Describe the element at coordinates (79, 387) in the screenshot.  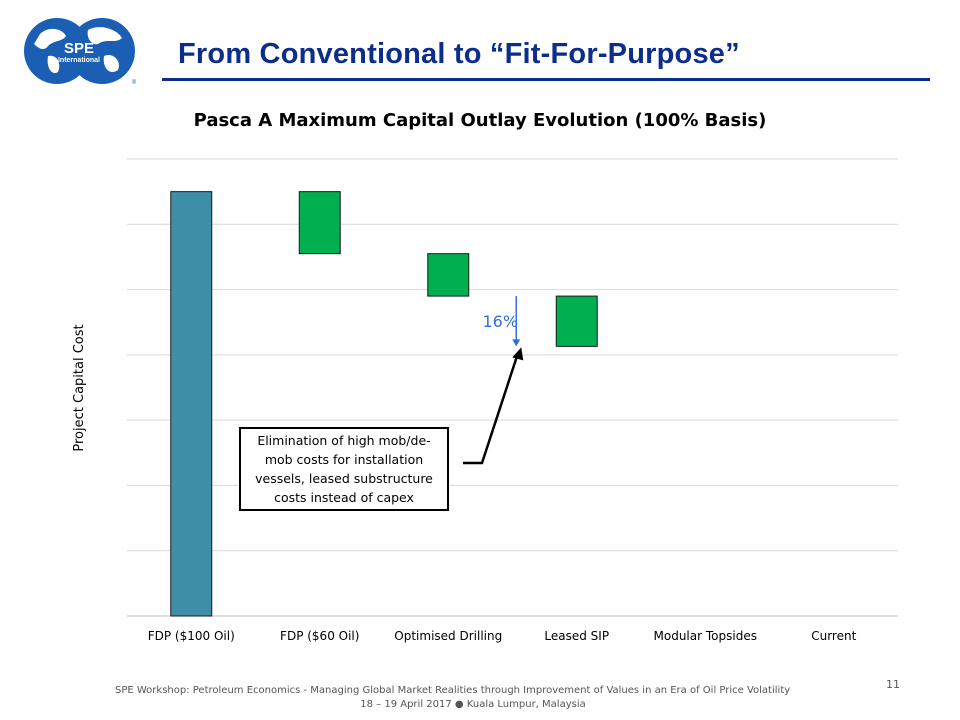
I see `y-axis-label: Project Capital Cost` at that location.